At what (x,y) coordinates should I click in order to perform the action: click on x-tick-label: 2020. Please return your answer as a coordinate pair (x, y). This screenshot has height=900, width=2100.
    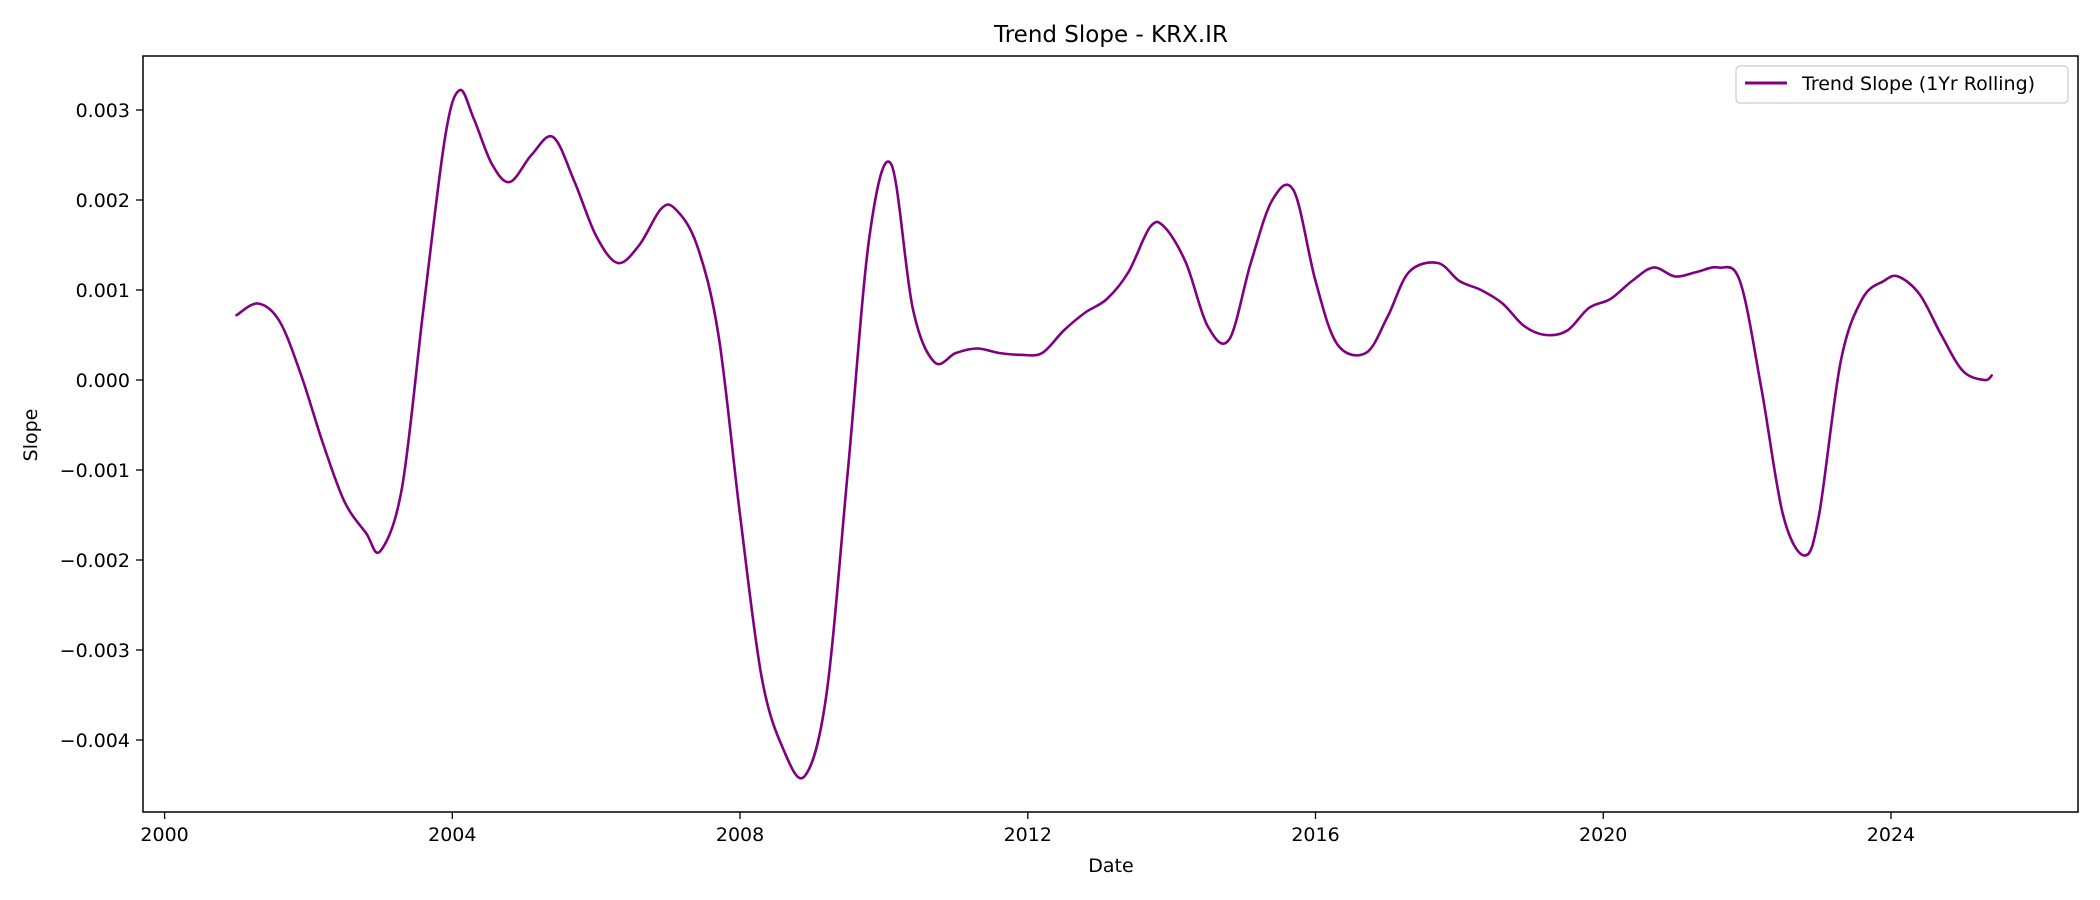
    Looking at the image, I should click on (1603, 835).